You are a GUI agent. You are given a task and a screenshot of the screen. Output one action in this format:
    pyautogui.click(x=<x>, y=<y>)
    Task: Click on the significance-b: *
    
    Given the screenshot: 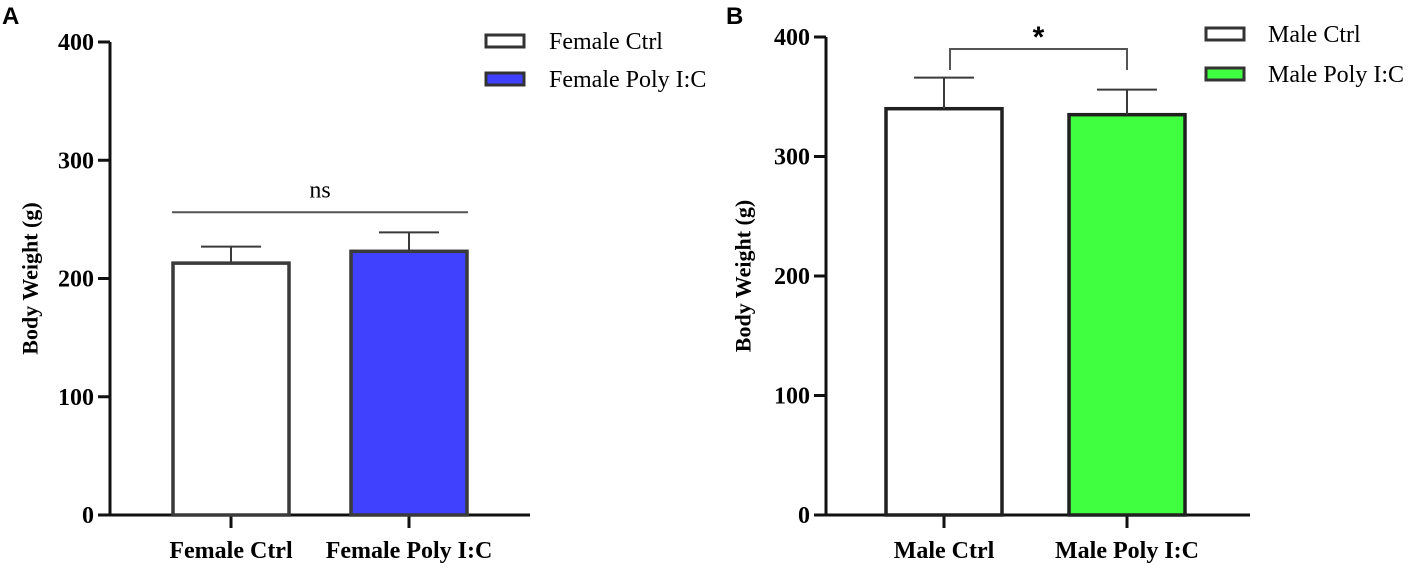 What is the action you would take?
    pyautogui.click(x=1038, y=45)
    